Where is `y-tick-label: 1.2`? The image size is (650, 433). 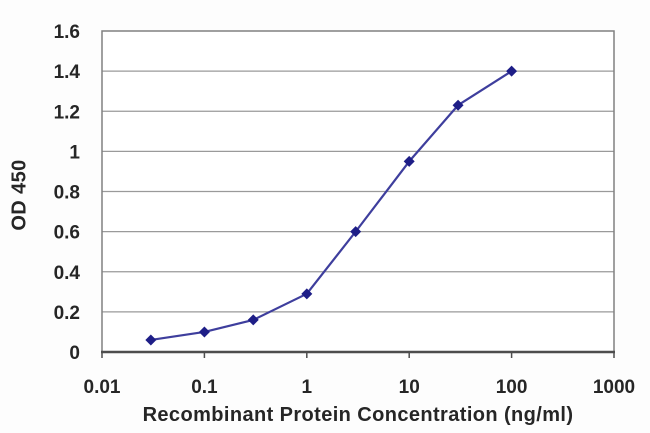 y-tick-label: 1.2 is located at coordinates (67, 112).